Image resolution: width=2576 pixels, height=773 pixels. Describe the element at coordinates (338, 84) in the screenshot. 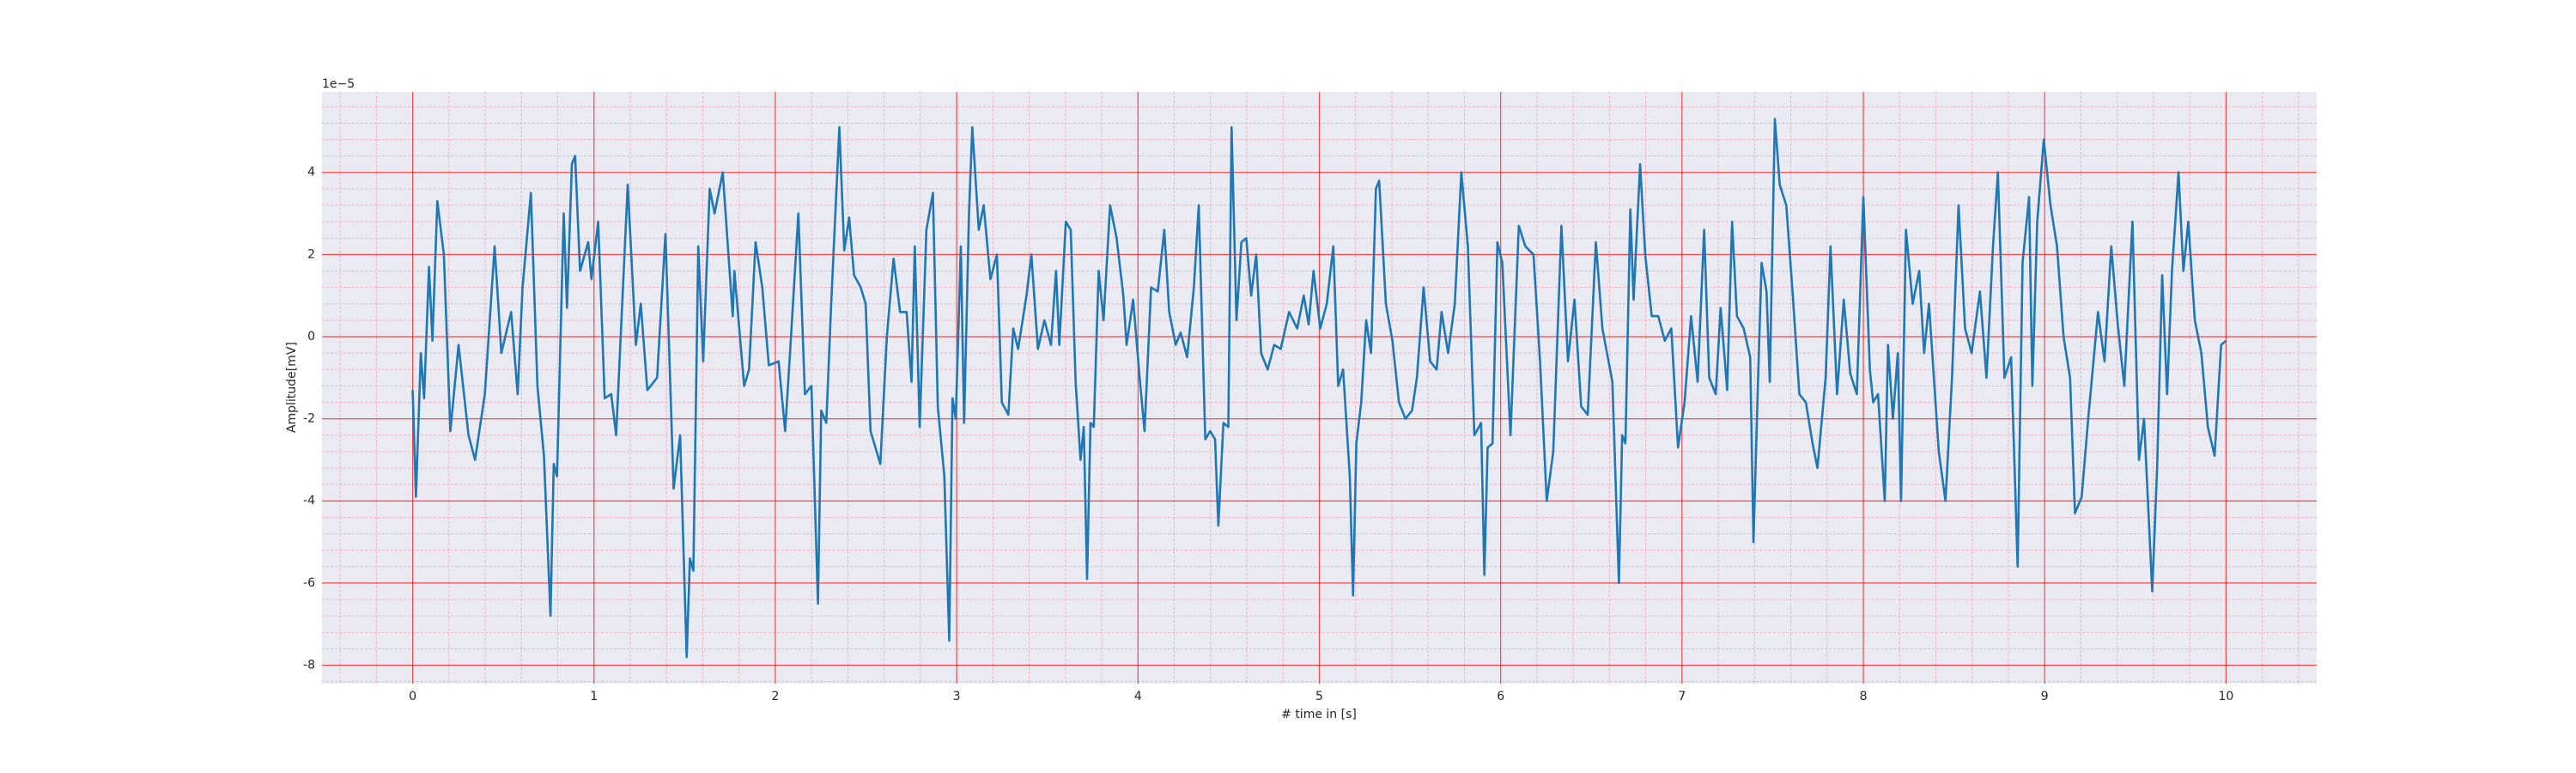

I see `y-offset-label: 1e−5` at that location.